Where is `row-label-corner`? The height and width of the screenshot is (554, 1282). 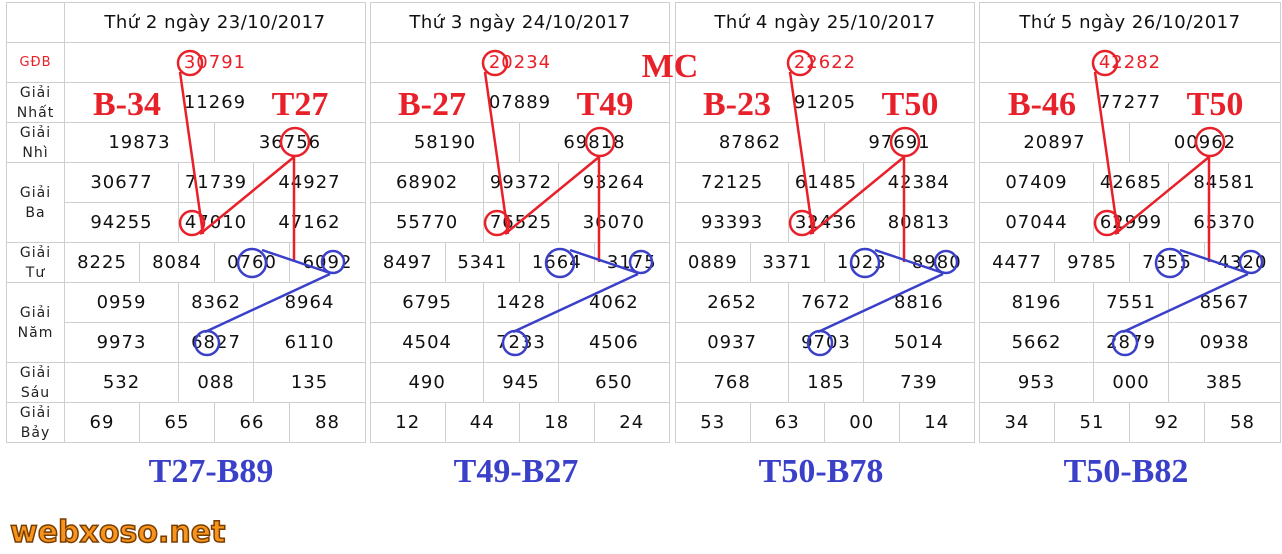 row-label-corner is located at coordinates (35, 23).